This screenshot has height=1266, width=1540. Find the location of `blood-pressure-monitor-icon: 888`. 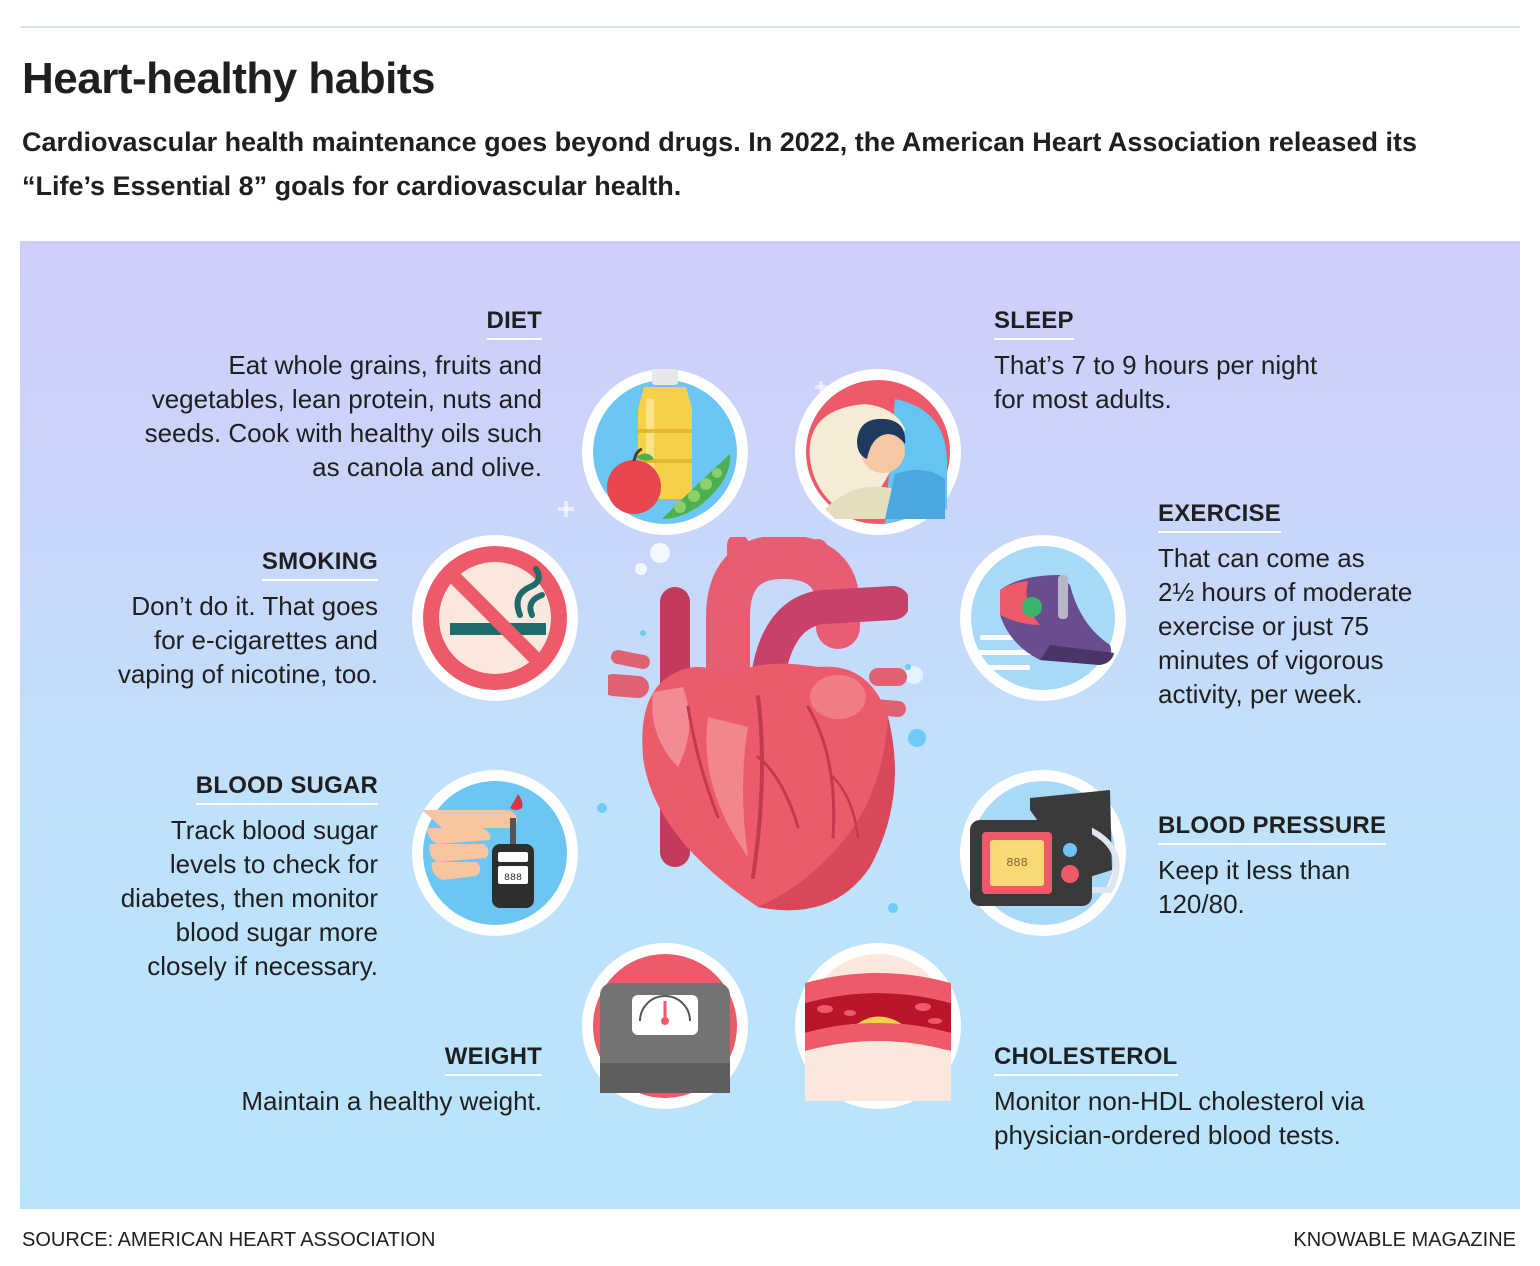

blood-pressure-monitor-icon: 888 is located at coordinates (1045, 853).